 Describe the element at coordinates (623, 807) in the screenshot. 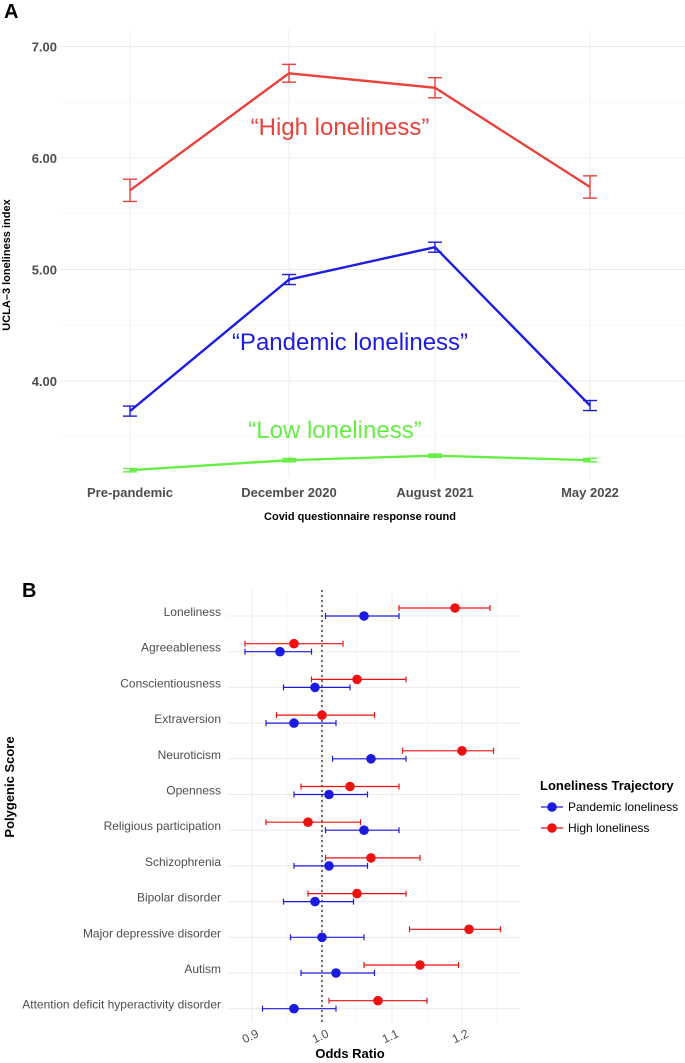

I see `legend-label: Pandemic loneliness` at that location.